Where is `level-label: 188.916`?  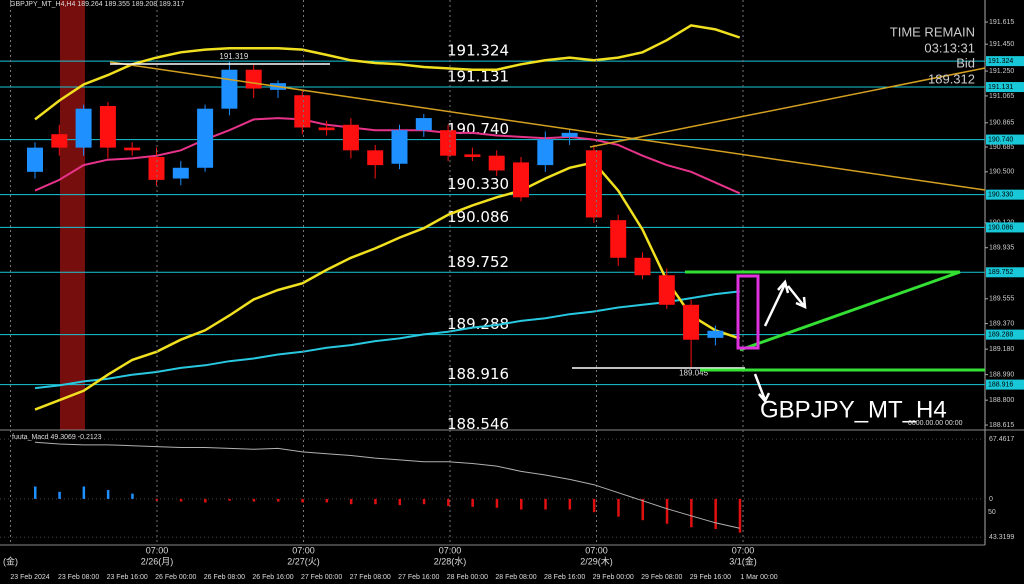
level-label: 188.916 is located at coordinates (478, 374).